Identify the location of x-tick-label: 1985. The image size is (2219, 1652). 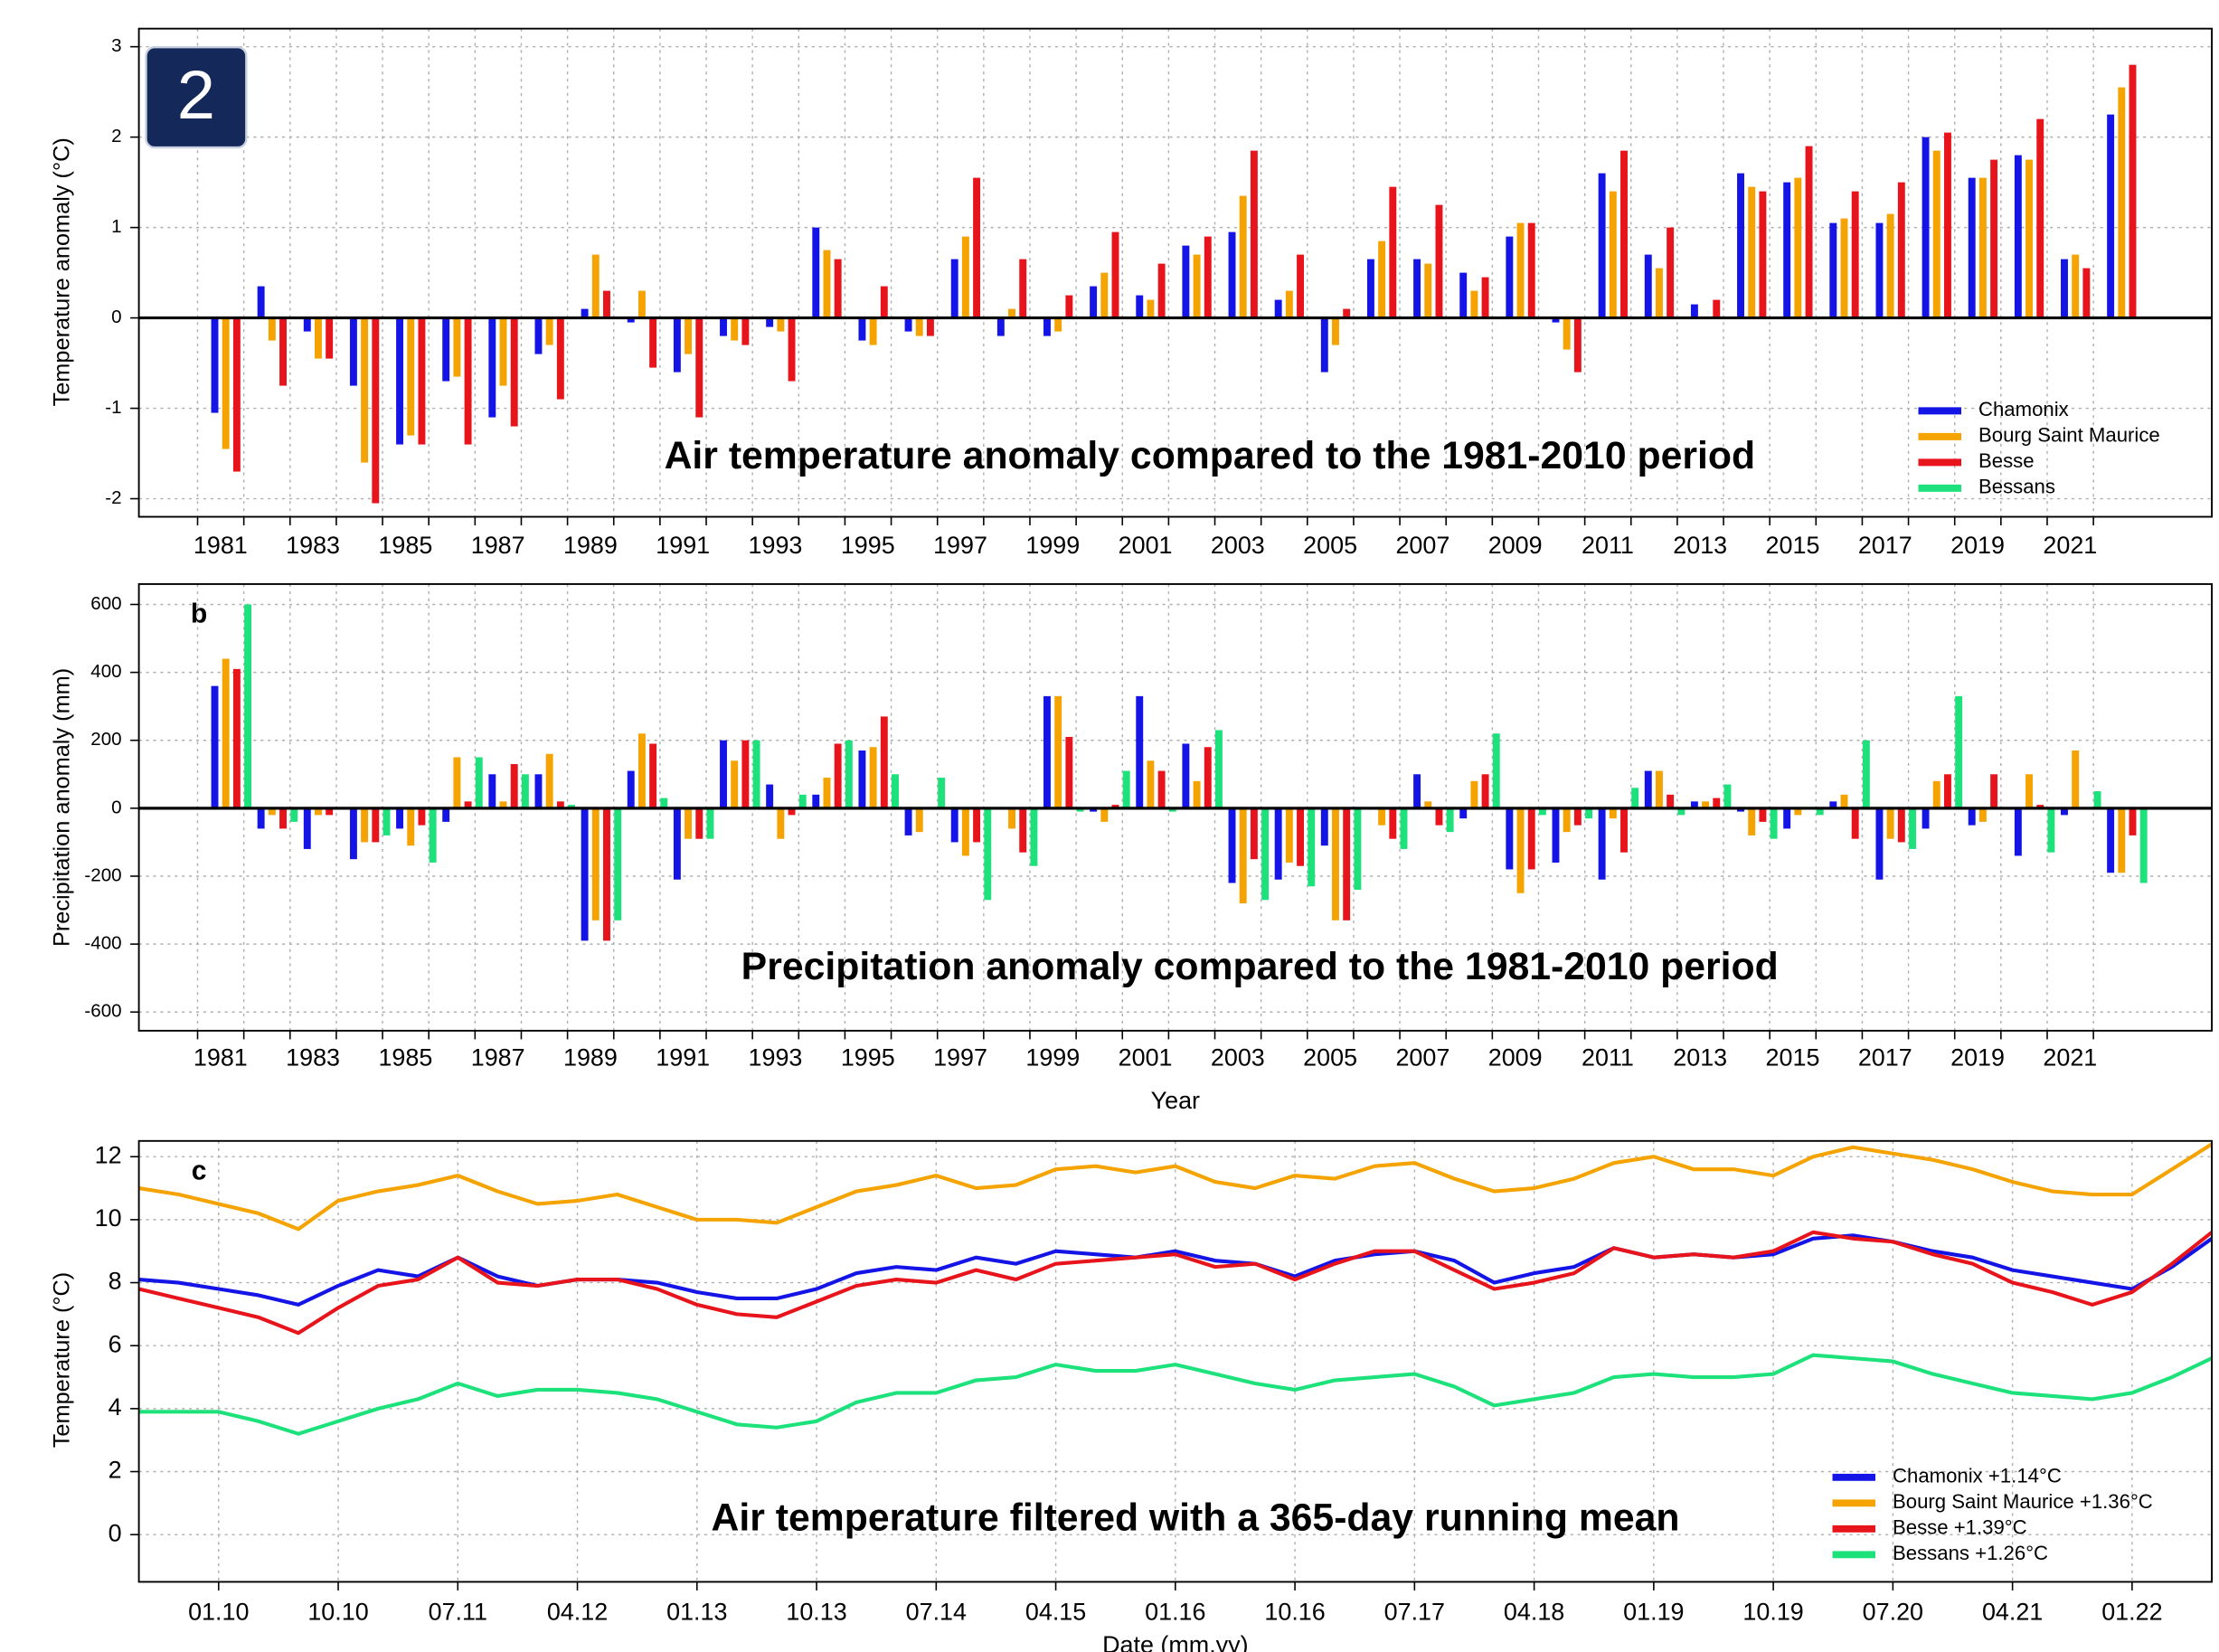
(405, 1057).